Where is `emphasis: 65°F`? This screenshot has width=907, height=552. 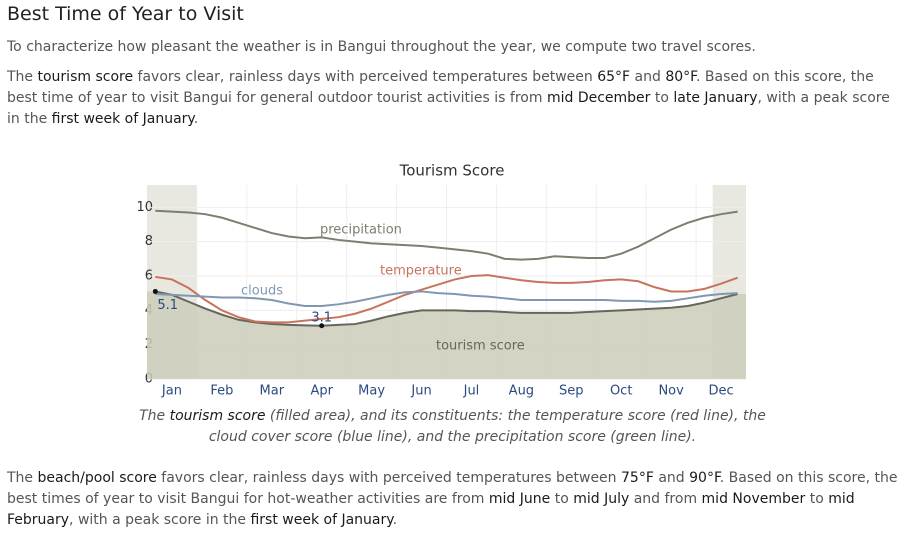 emphasis: 65°F is located at coordinates (614, 77).